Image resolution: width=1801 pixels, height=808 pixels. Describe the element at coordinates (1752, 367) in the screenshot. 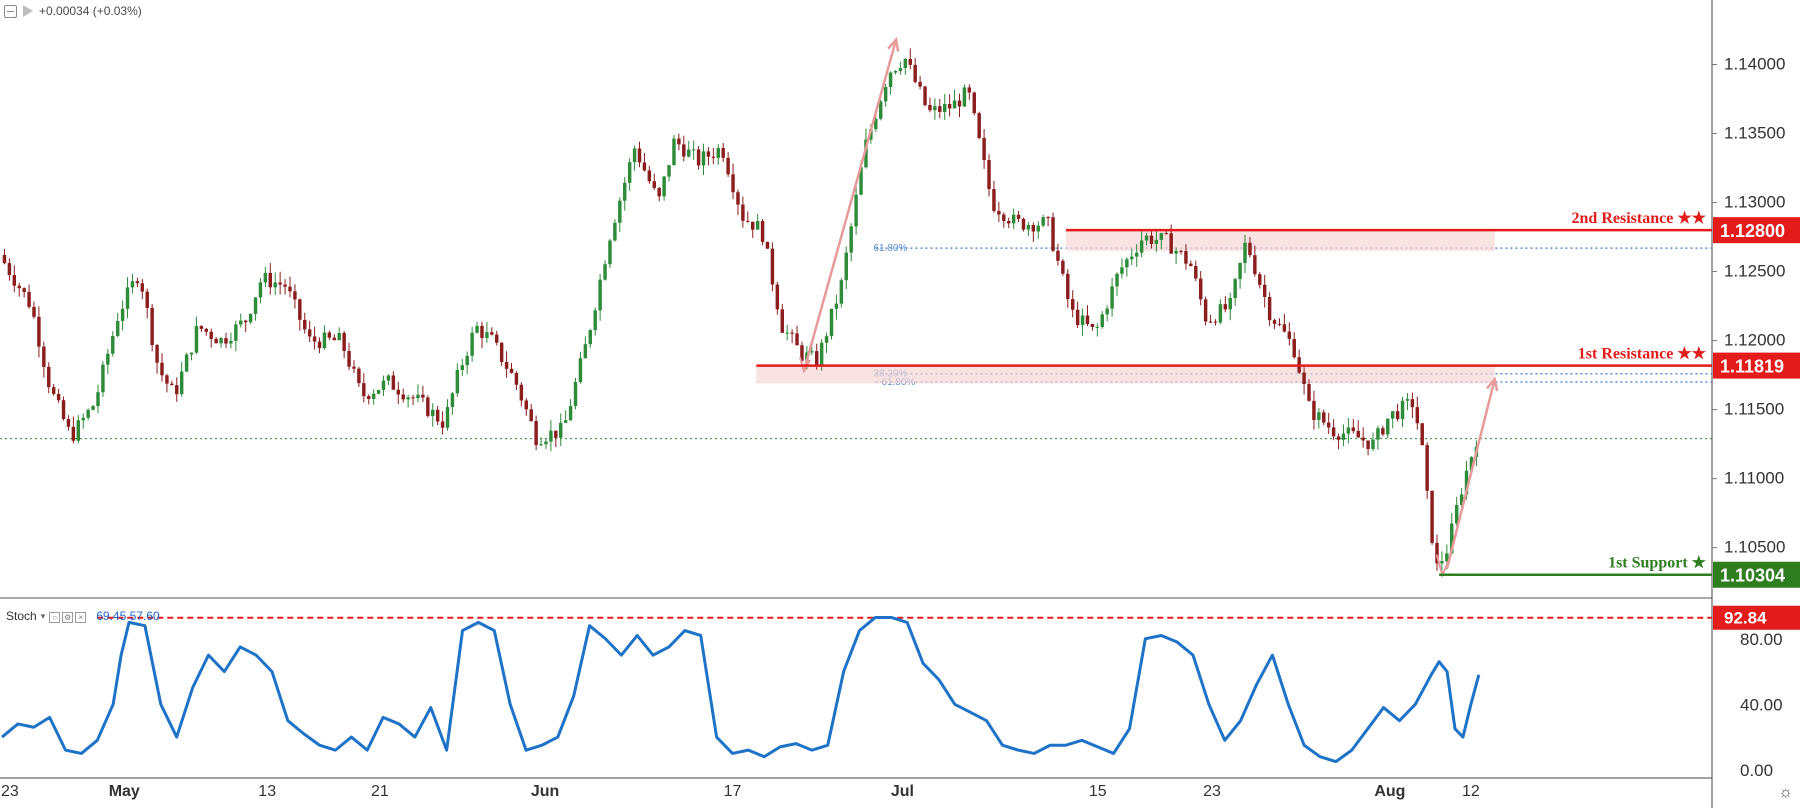

I see `level-price-label: 1.11819` at that location.